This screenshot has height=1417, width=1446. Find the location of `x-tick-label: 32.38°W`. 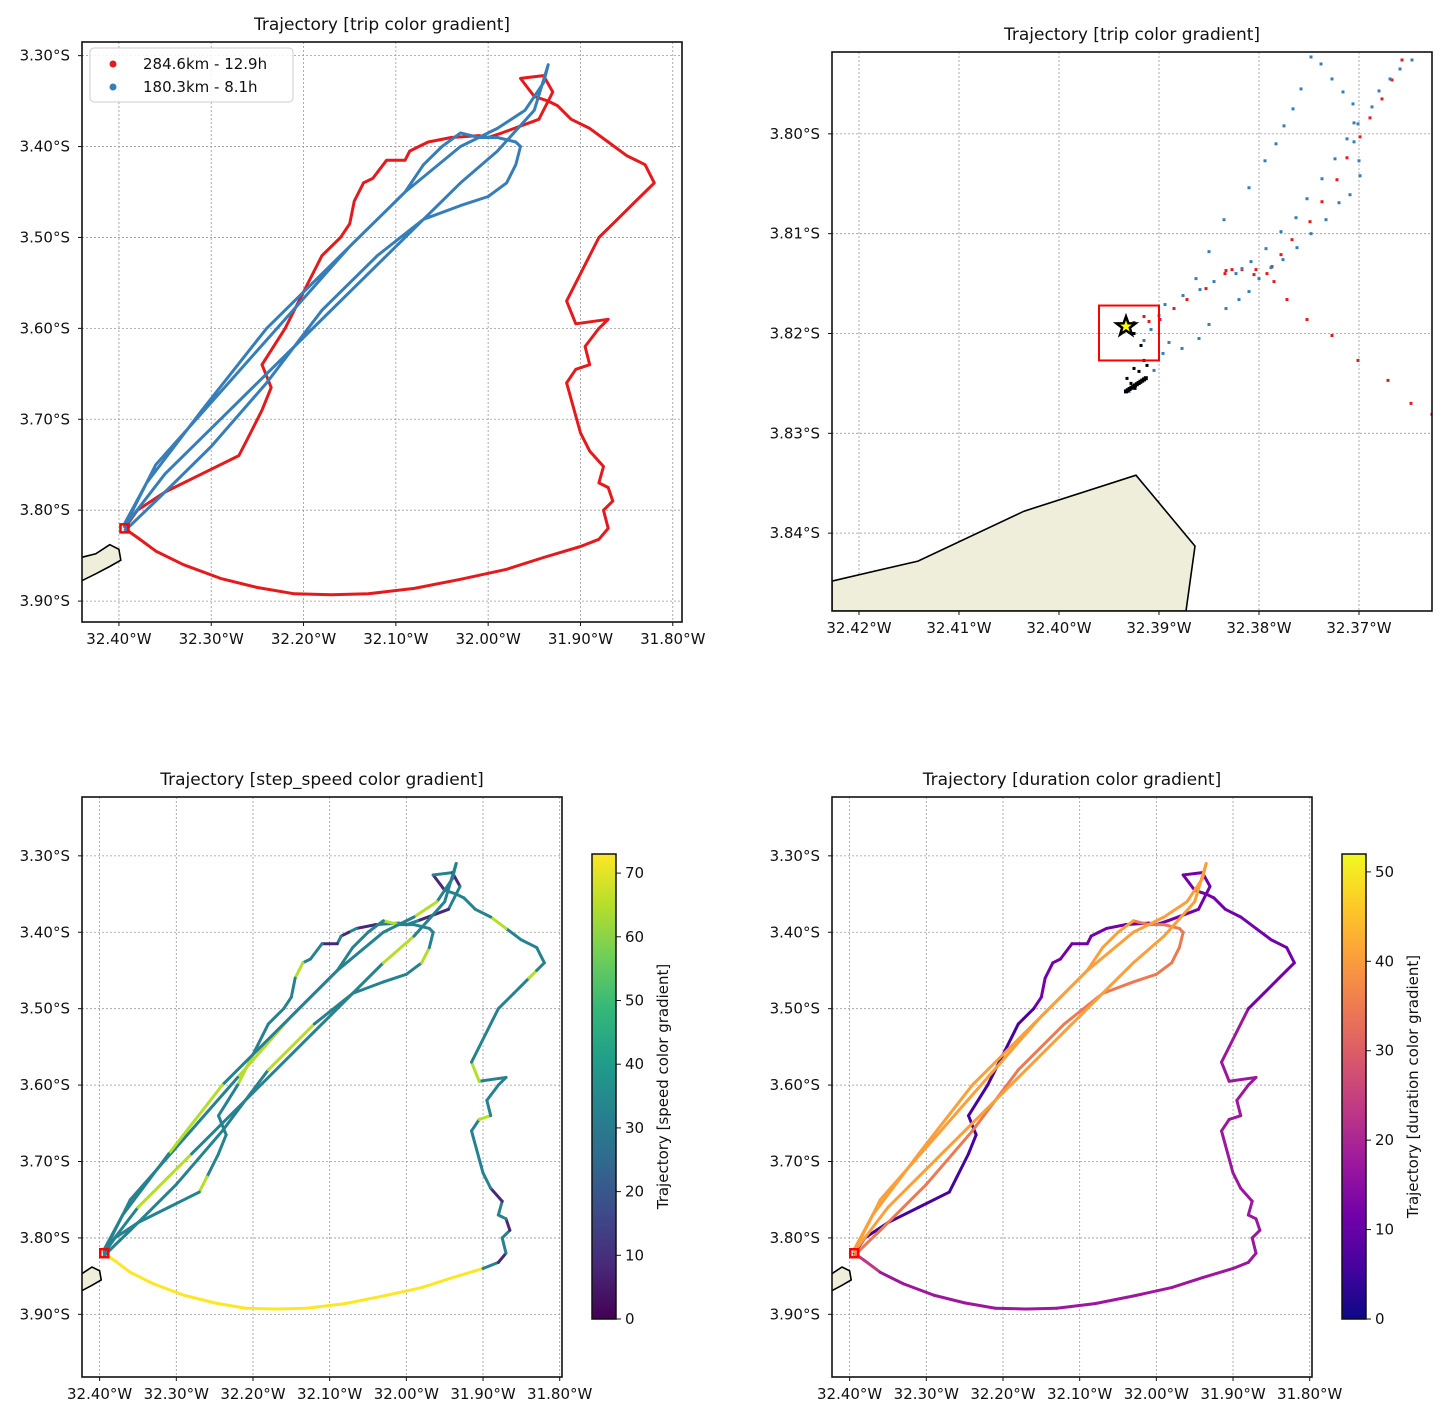

x-tick-label: 32.38°W is located at coordinates (1258, 628).